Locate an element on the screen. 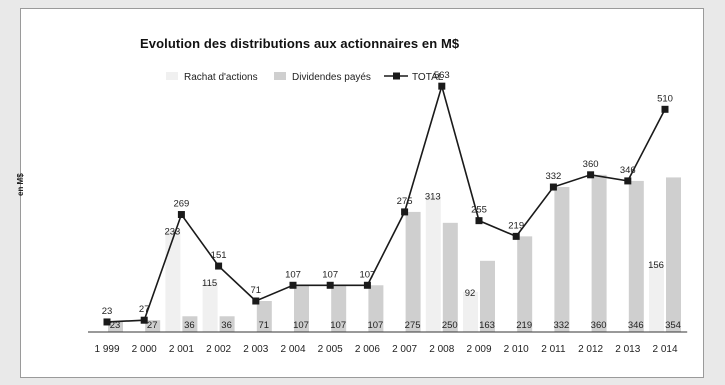  x-tick-label: 2 003 is located at coordinates (255, 349).